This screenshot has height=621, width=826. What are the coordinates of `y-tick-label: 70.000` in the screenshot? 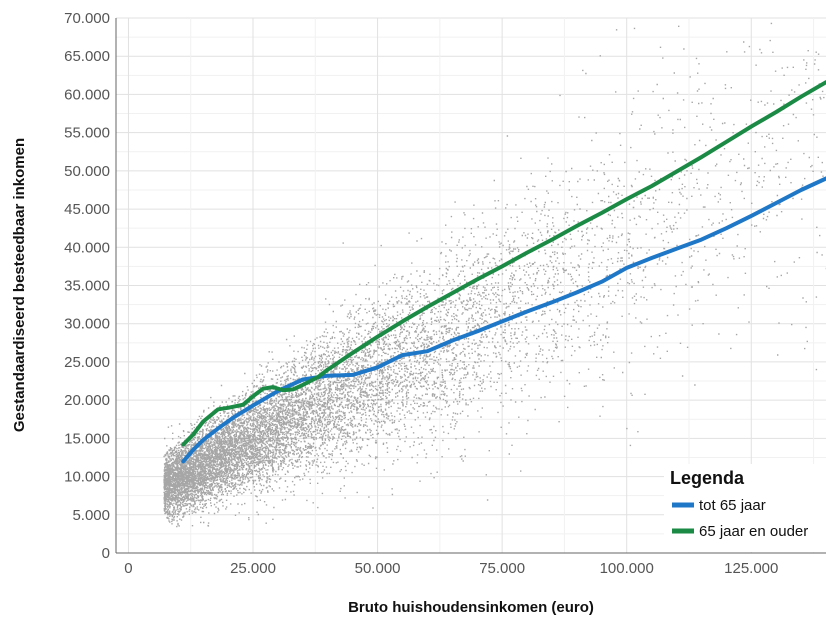 It's located at (87, 18).